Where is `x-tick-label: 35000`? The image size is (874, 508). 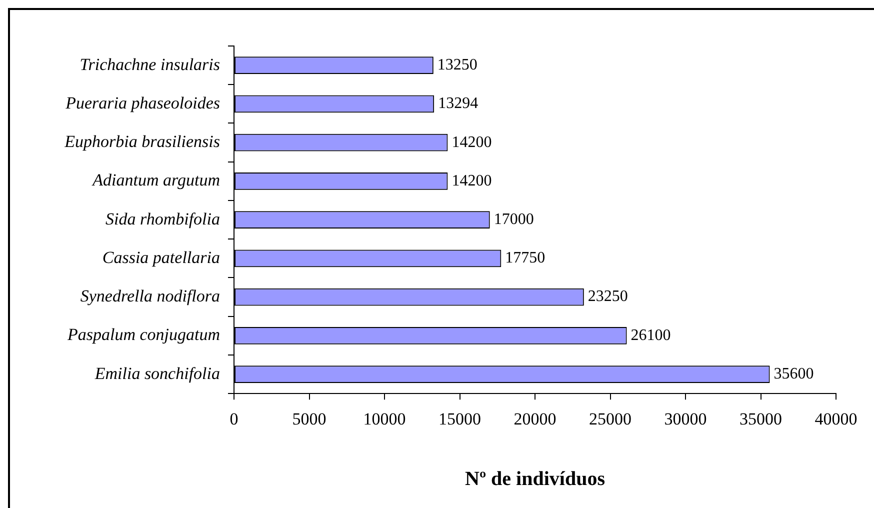
x-tick-label: 35000 is located at coordinates (761, 418).